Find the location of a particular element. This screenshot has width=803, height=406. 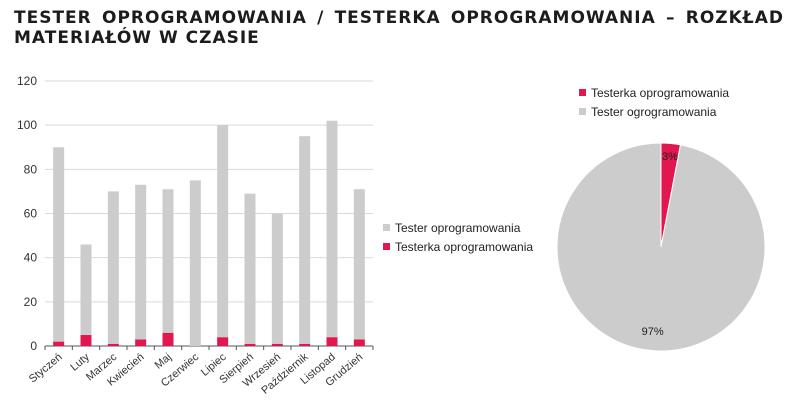

y-tick-label: 40 is located at coordinates (31, 258).